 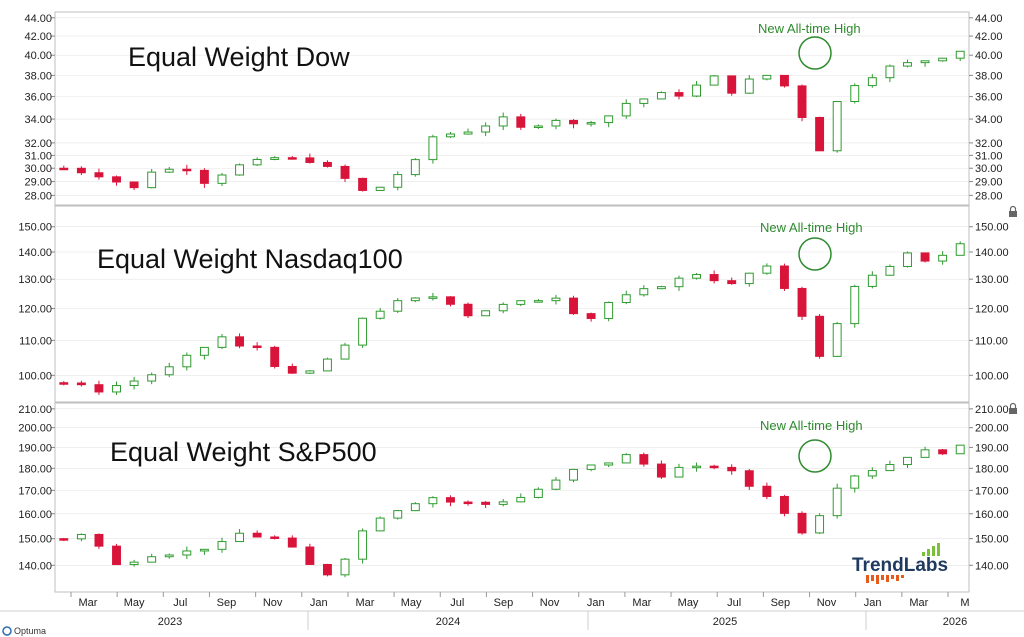 What do you see at coordinates (364, 603) in the screenshot?
I see `x-tick-label: Mar` at bounding box center [364, 603].